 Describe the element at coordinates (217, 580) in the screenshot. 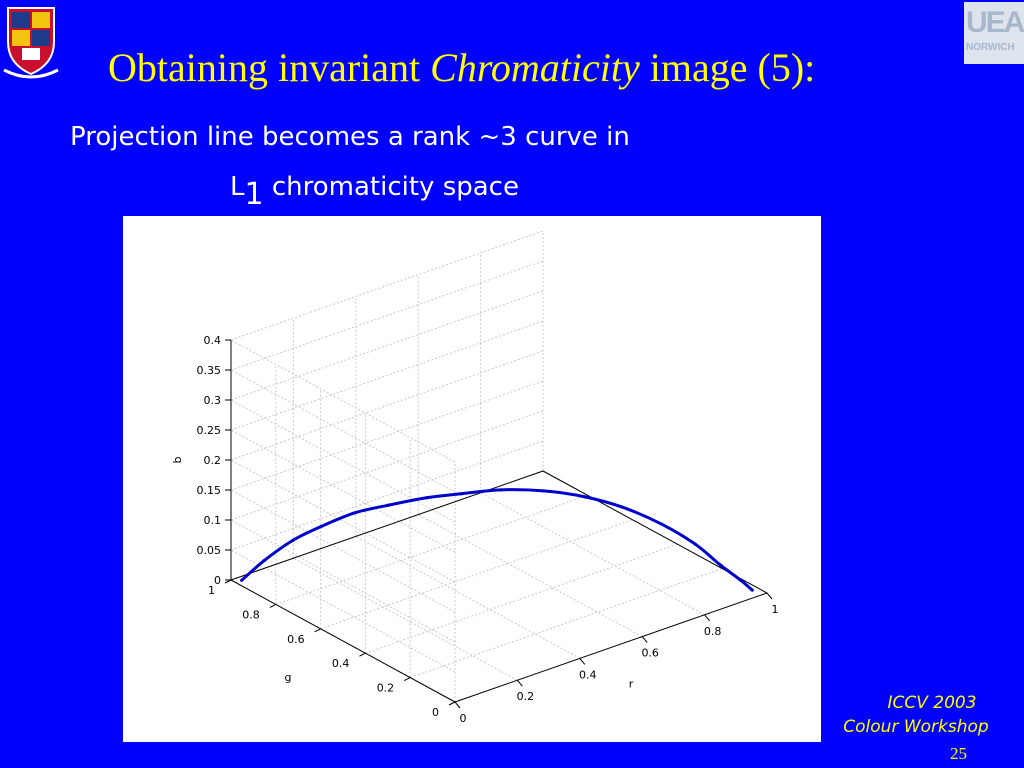

I see `z-tick-label: 0` at that location.